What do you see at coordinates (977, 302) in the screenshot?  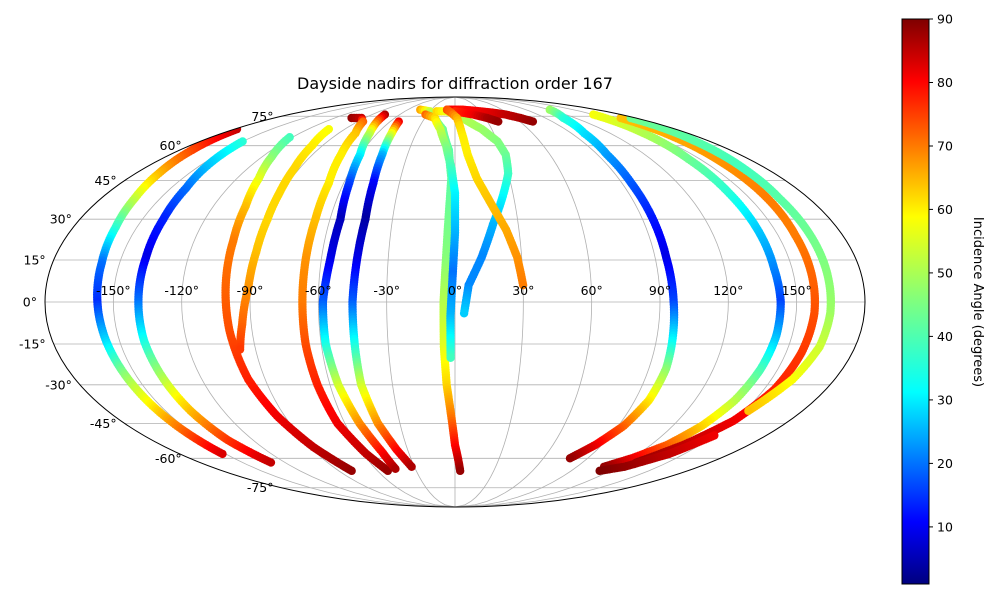 I see `colorbar-label: Incidence Angle (degrees)` at bounding box center [977, 302].